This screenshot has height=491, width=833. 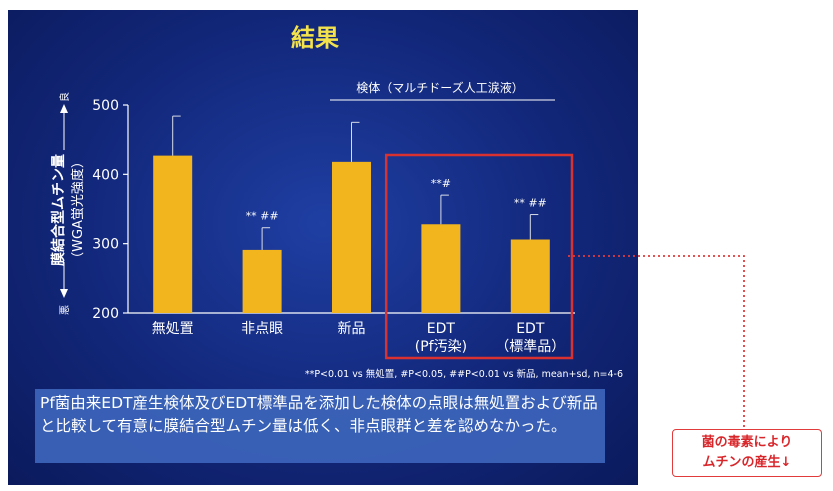 What do you see at coordinates (78, 210) in the screenshot?
I see `y-axis-sublabel: （WGA蛍光強度）` at bounding box center [78, 210].